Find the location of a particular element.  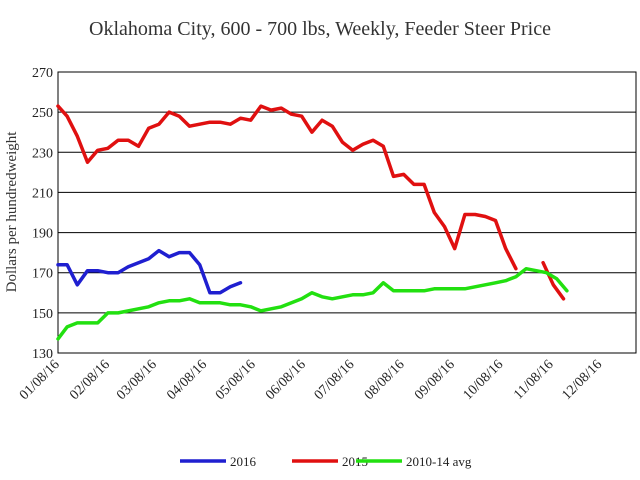

y-tick-label: 210 is located at coordinates (42, 193).